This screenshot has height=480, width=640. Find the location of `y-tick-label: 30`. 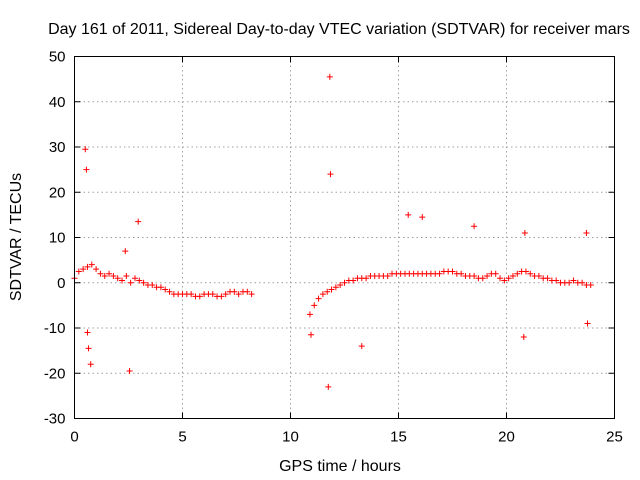

y-tick-label: 30 is located at coordinates (57, 147).